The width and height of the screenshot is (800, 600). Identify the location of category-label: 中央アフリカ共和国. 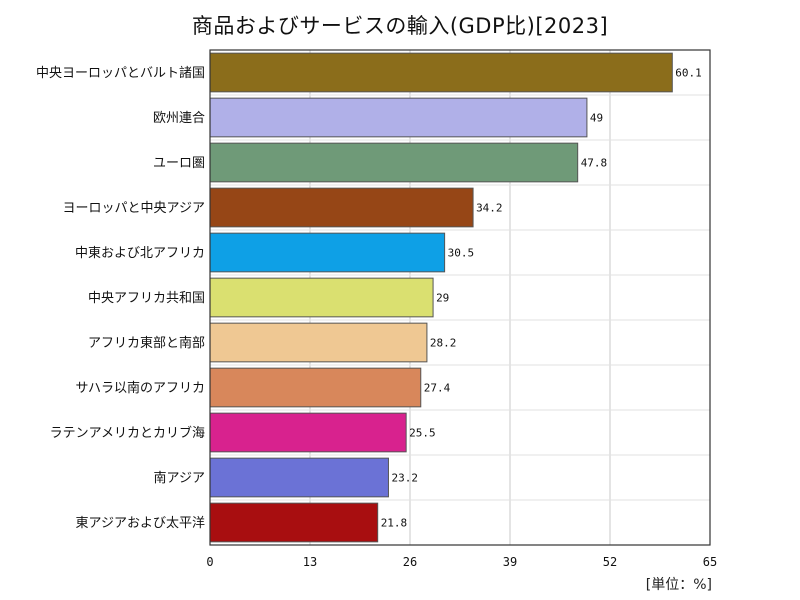
(146, 298).